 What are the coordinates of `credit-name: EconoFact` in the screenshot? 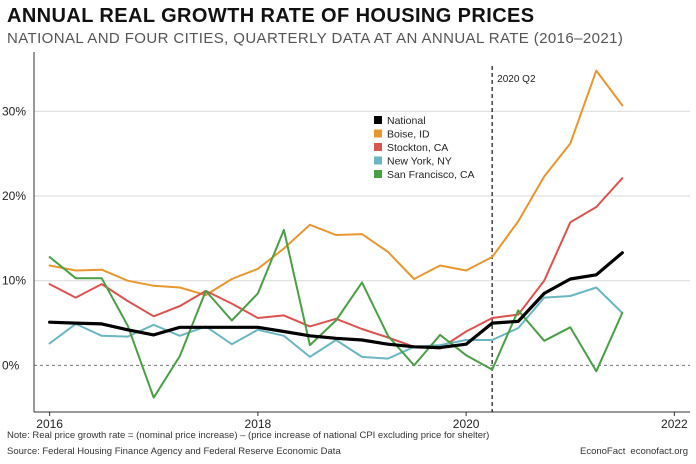 It's located at (603, 451).